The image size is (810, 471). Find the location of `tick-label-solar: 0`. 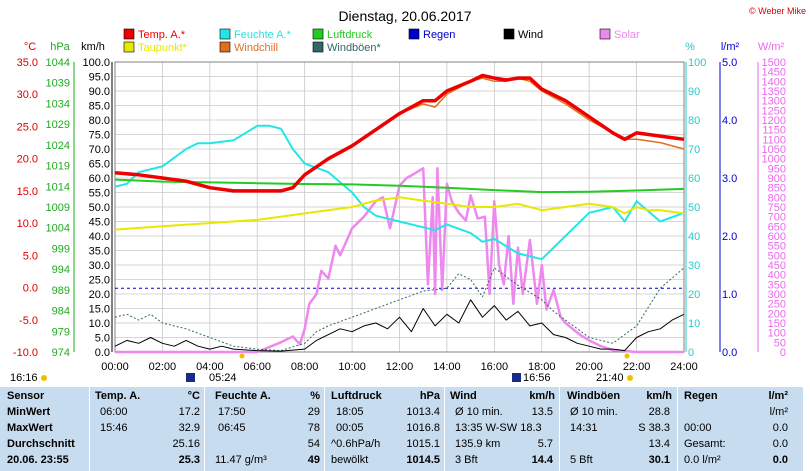

tick-label-solar: 0 is located at coordinates (783, 353).